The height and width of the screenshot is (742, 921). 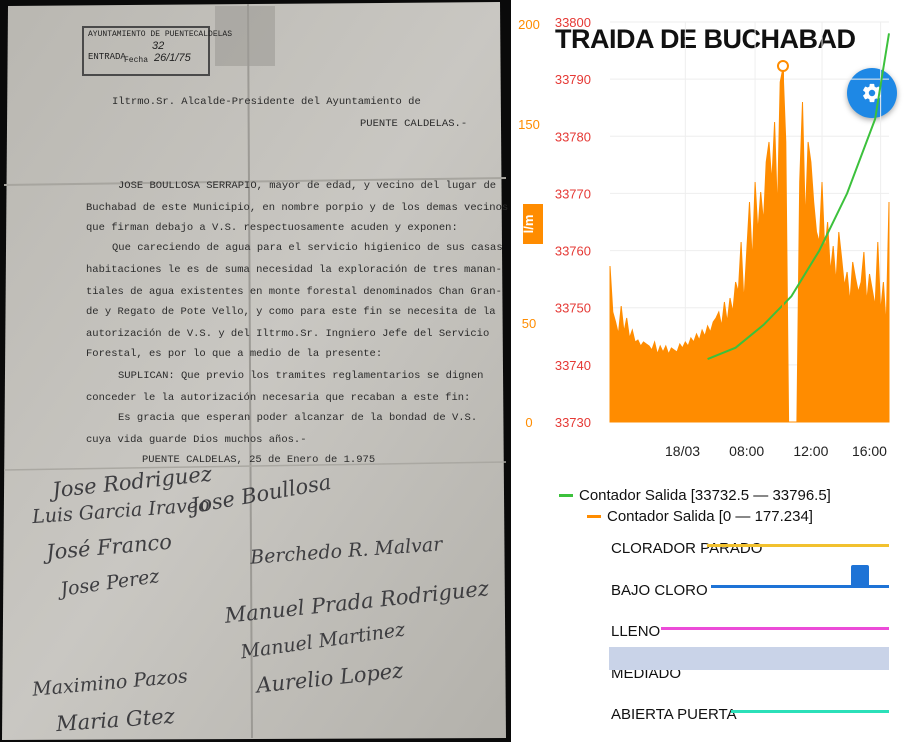 I want to click on gear-icon, so click(x=872, y=93).